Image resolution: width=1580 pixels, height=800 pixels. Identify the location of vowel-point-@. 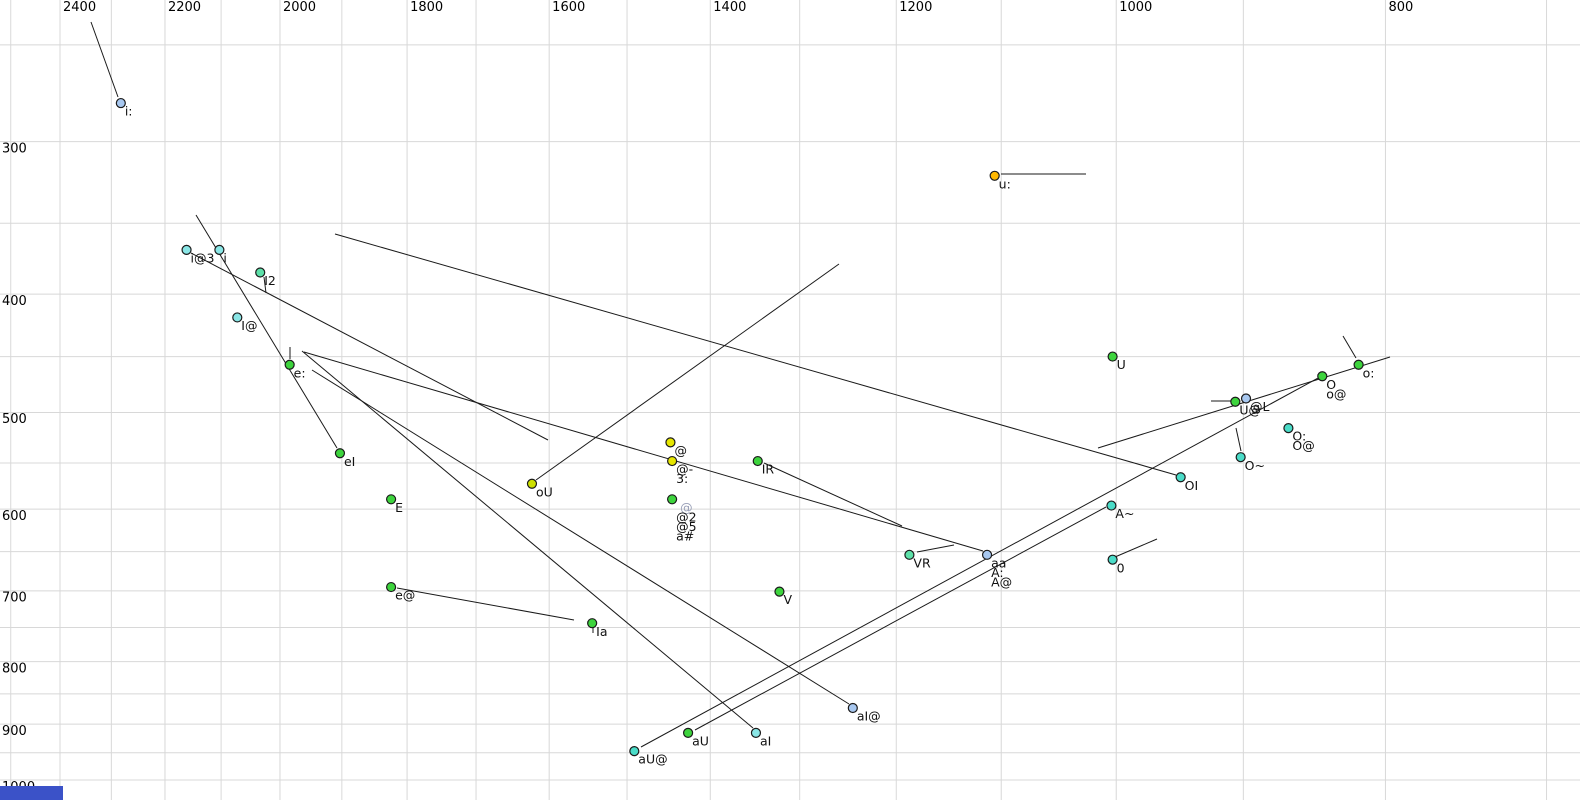
(670, 442).